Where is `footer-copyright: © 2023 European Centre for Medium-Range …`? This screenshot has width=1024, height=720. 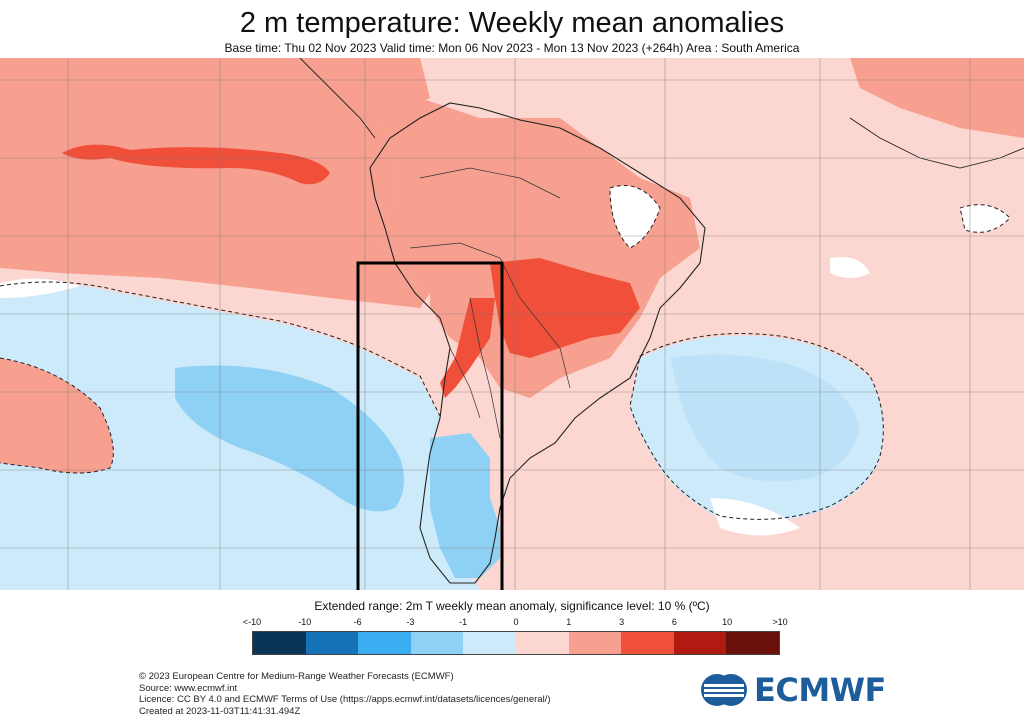
footer-copyright: © 2023 European Centre for Medium-Range … is located at coordinates (296, 676).